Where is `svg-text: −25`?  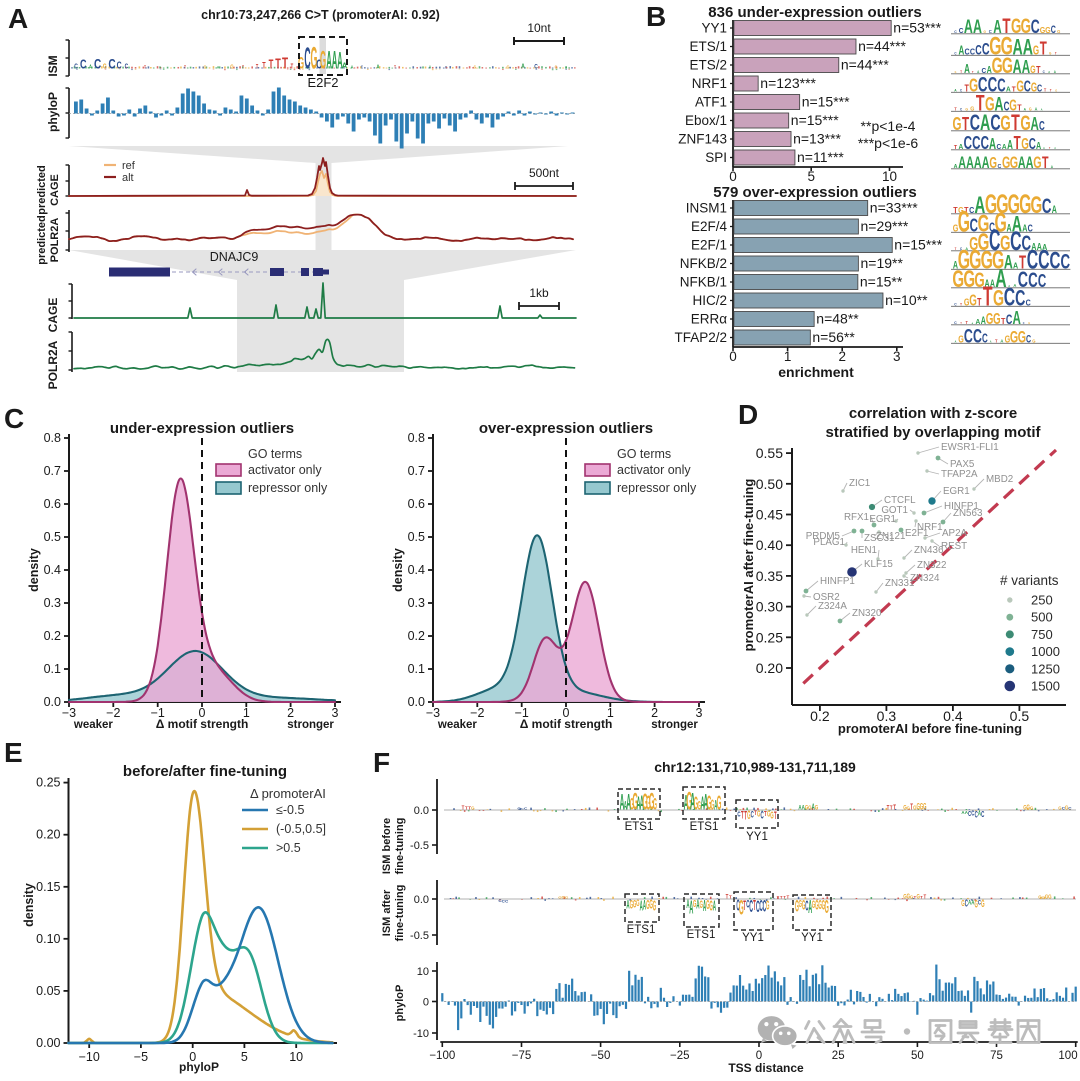 svg-text: −25 is located at coordinates (680, 1056).